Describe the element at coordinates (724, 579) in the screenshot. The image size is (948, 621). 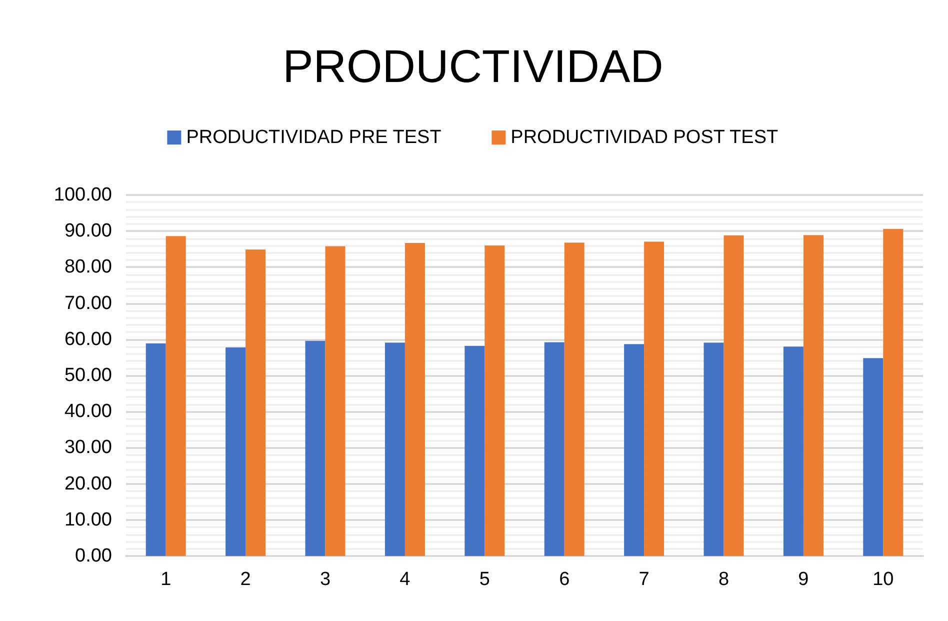
I see `x-tick-label: 8` at that location.